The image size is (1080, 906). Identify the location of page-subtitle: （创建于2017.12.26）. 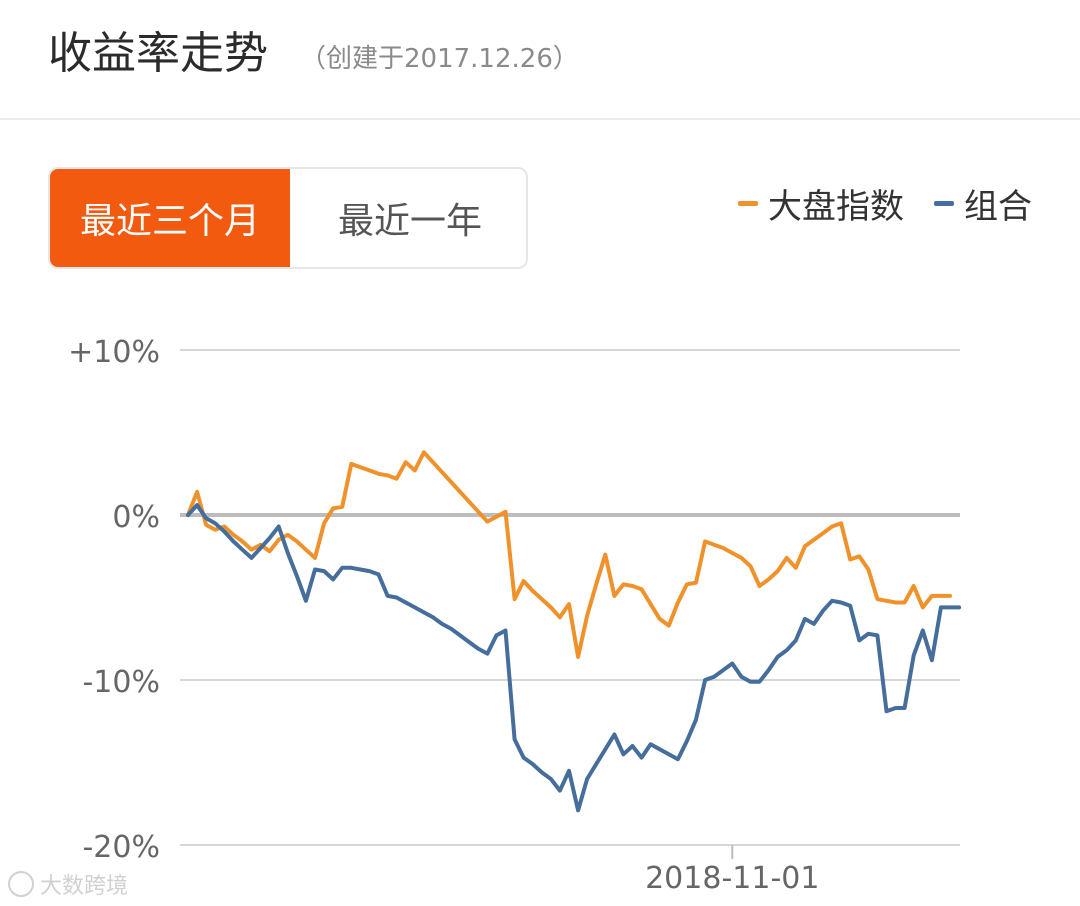
(439, 59).